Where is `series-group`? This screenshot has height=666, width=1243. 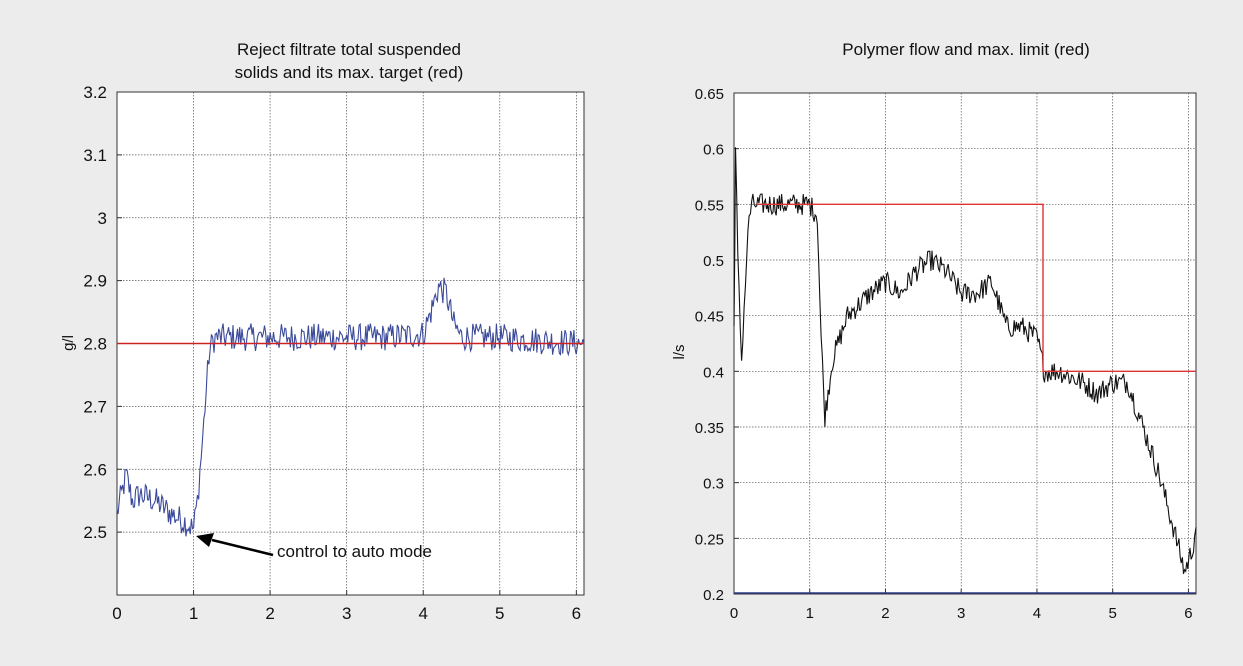
series-group is located at coordinates (350, 407).